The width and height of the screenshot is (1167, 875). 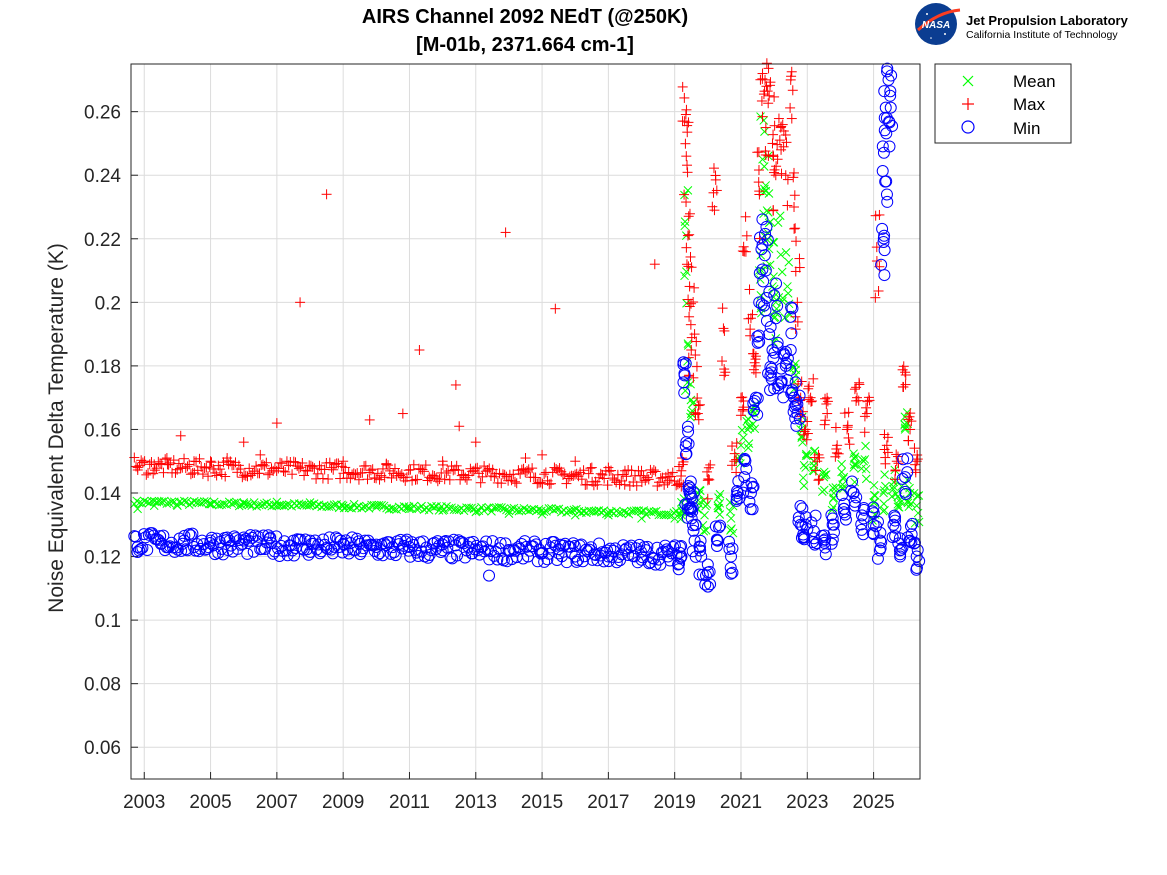 I want to click on legend-label-mean: Mean, so click(x=1034, y=81).